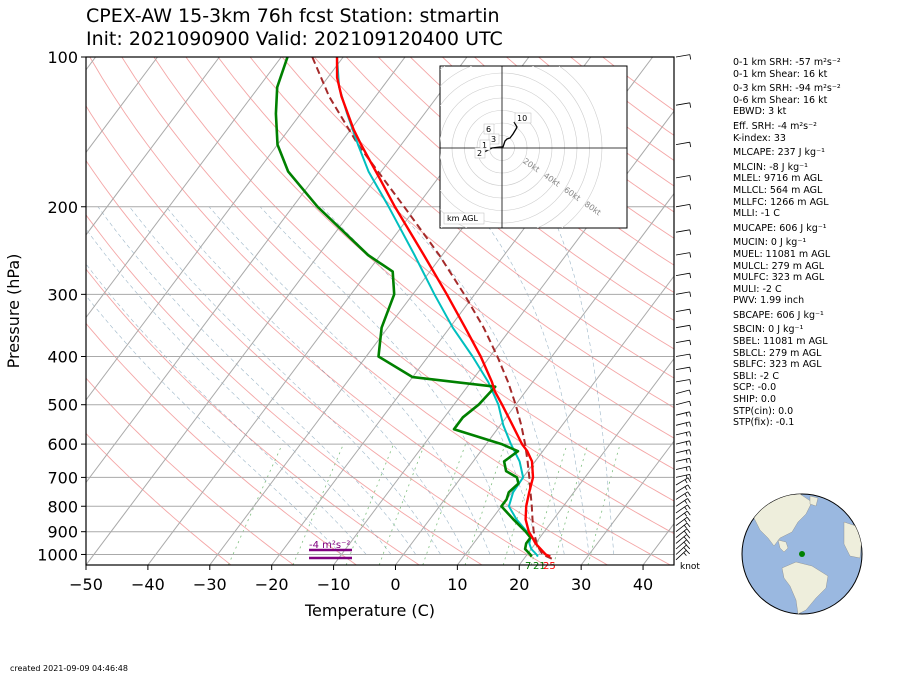 Image resolution: width=906 pixels, height=675 pixels. I want to click on y-tick-label: 300, so click(62, 294).